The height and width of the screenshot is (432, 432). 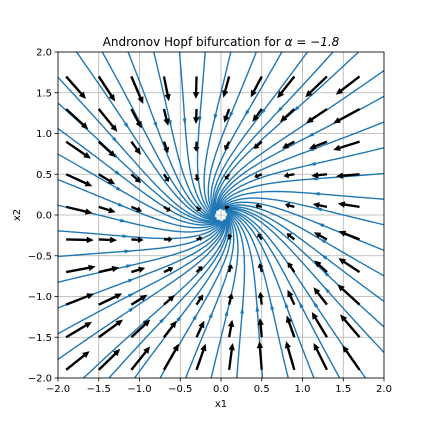 What do you see at coordinates (44, 216) in the screenshot?
I see `y-tick-label: 0.0` at bounding box center [44, 216].